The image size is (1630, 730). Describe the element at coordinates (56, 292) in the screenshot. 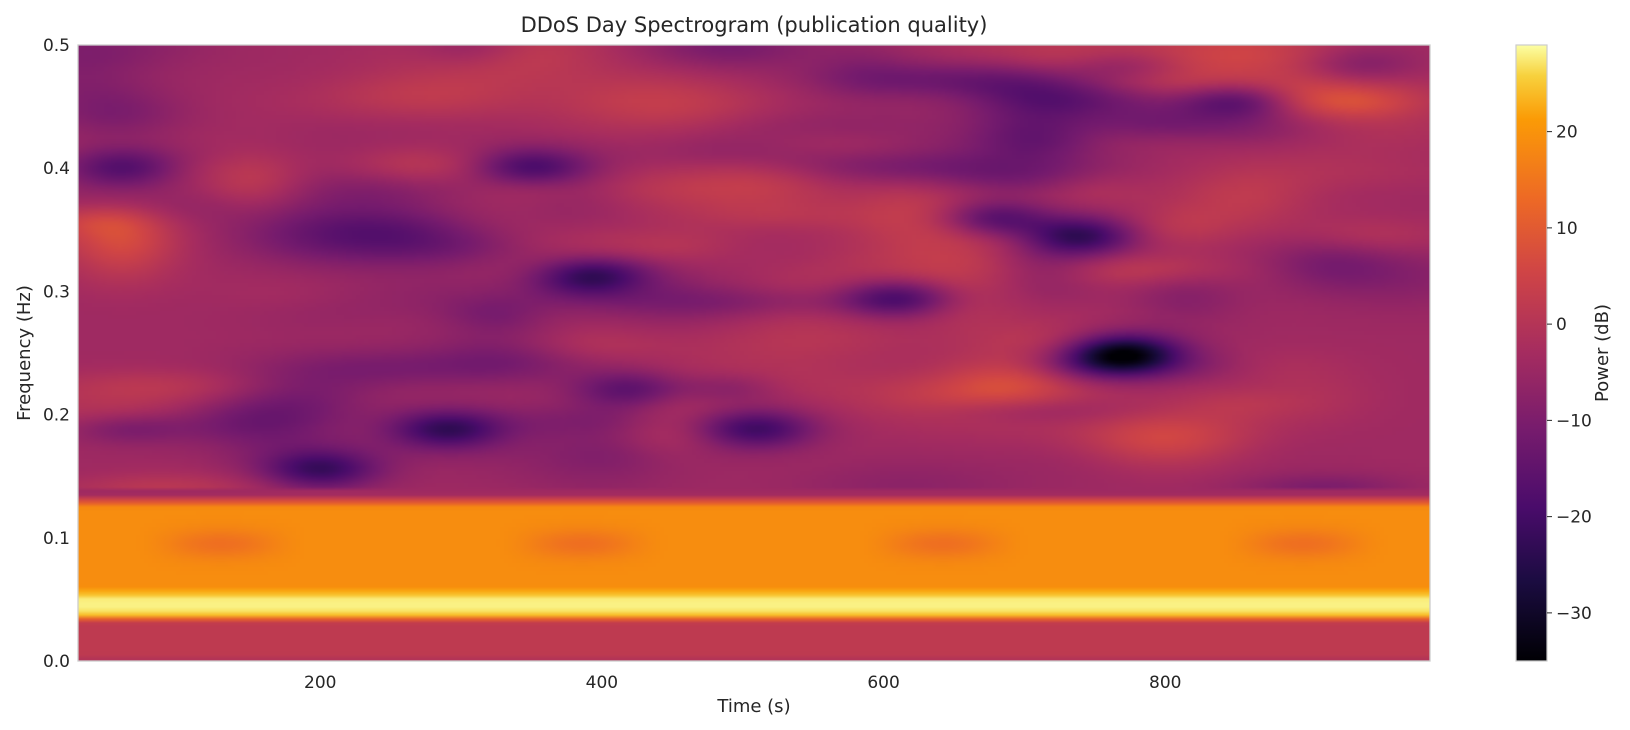

I see `y-tick-label: 0.3` at that location.